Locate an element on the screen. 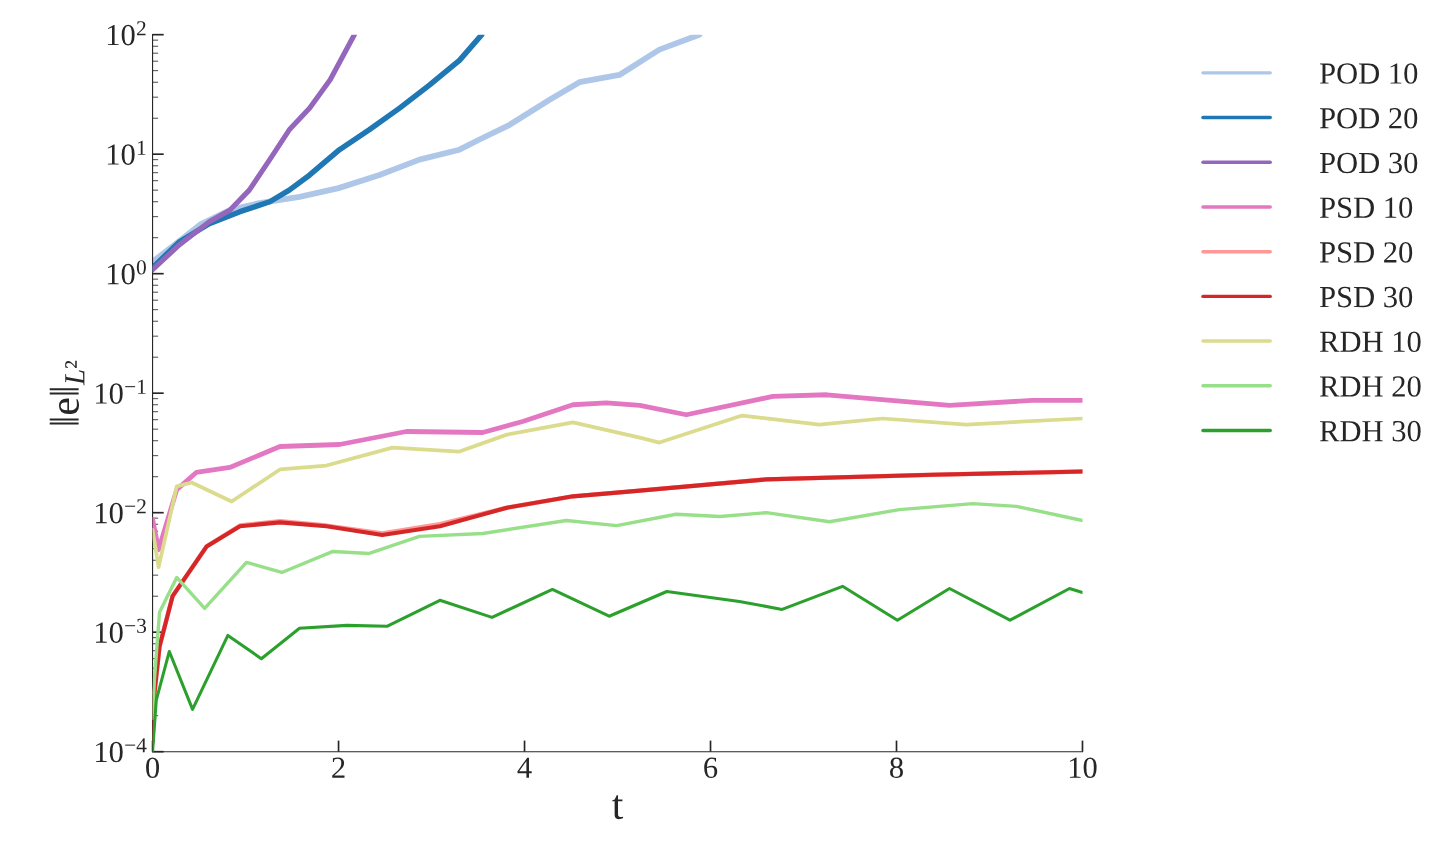  y-tick-label: 10$^{−2}$ is located at coordinates (121, 511).